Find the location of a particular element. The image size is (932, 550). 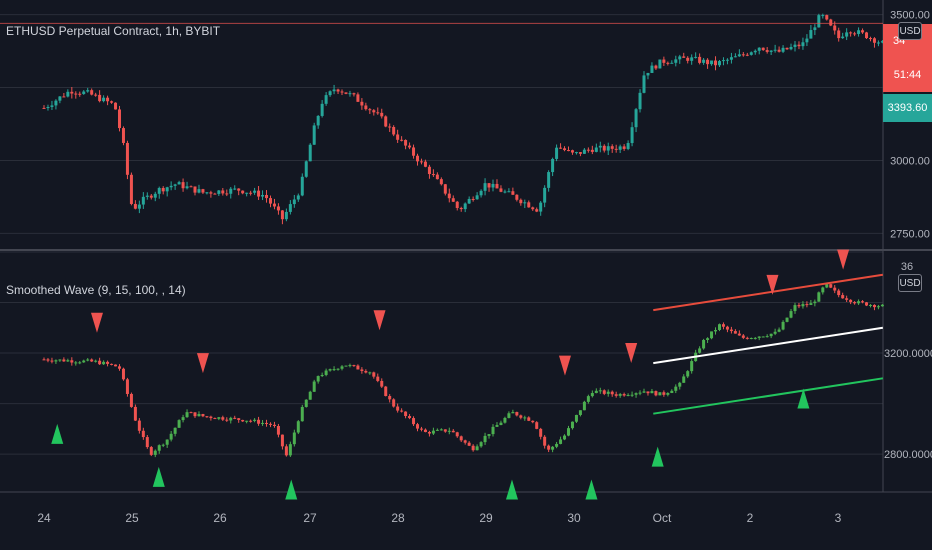

currency-button-bottom: USD is located at coordinates (910, 283).